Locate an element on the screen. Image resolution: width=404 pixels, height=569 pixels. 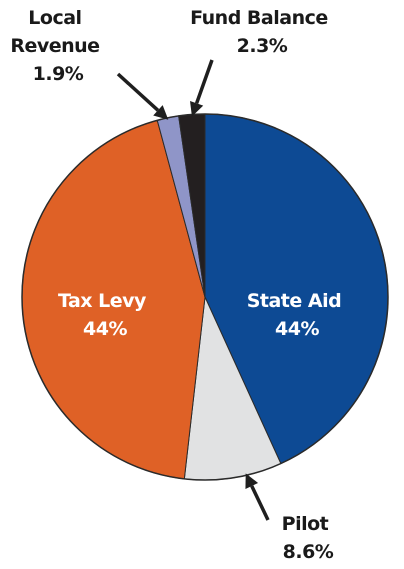
slice-label-tax-levy: Tax Levy 44% is located at coordinates (105, 315).